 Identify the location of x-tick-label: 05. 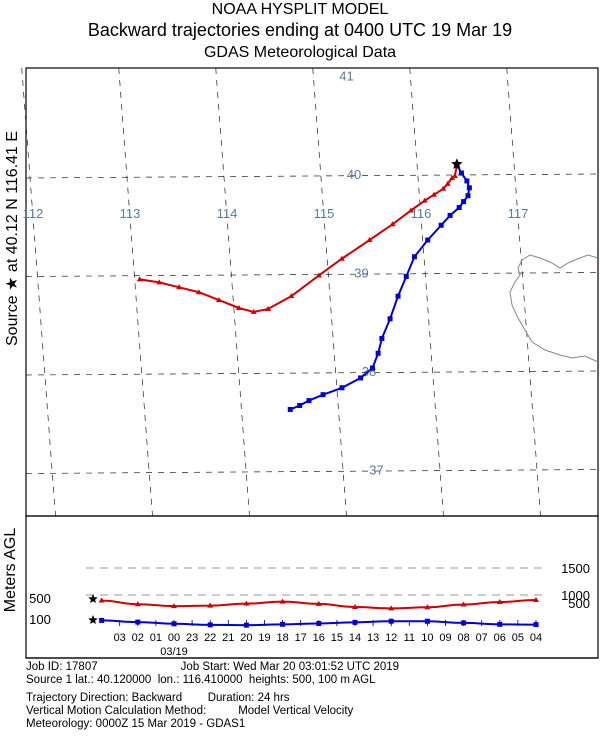
(518, 638).